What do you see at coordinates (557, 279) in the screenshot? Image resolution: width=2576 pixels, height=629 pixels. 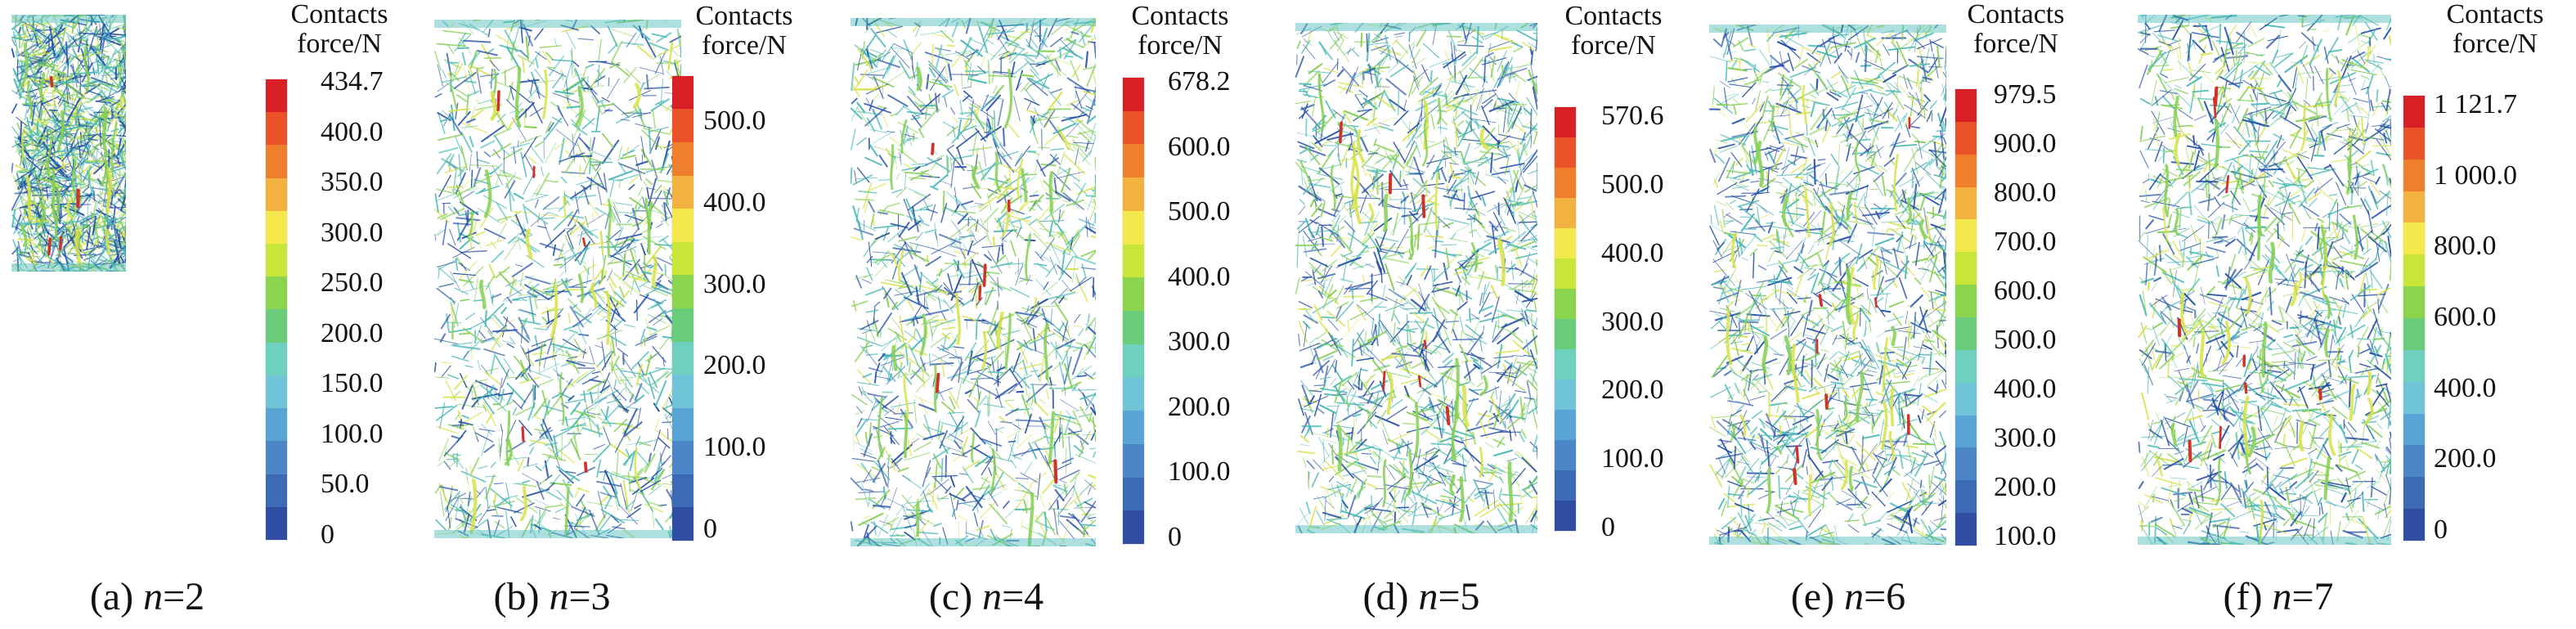 I see `contact-force-network-b` at bounding box center [557, 279].